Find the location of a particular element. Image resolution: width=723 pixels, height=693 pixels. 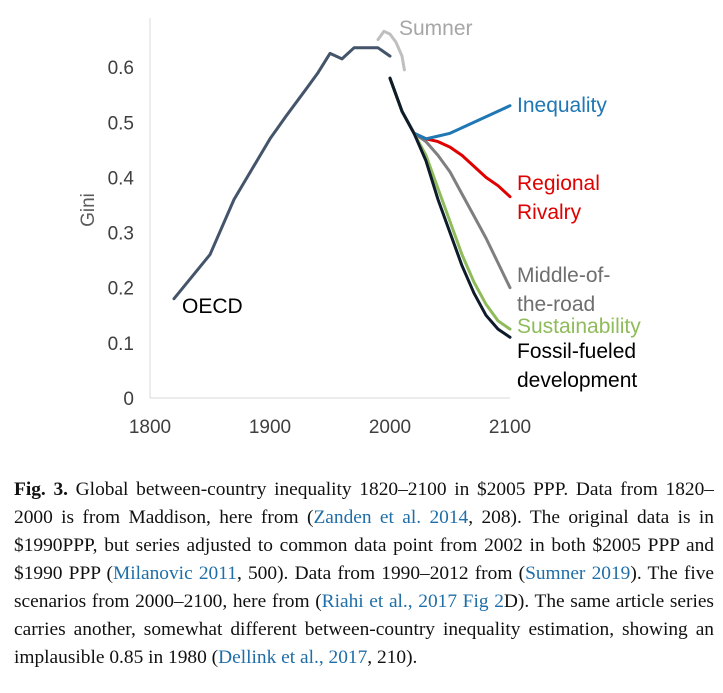

series-line-oecd is located at coordinates (282, 173).